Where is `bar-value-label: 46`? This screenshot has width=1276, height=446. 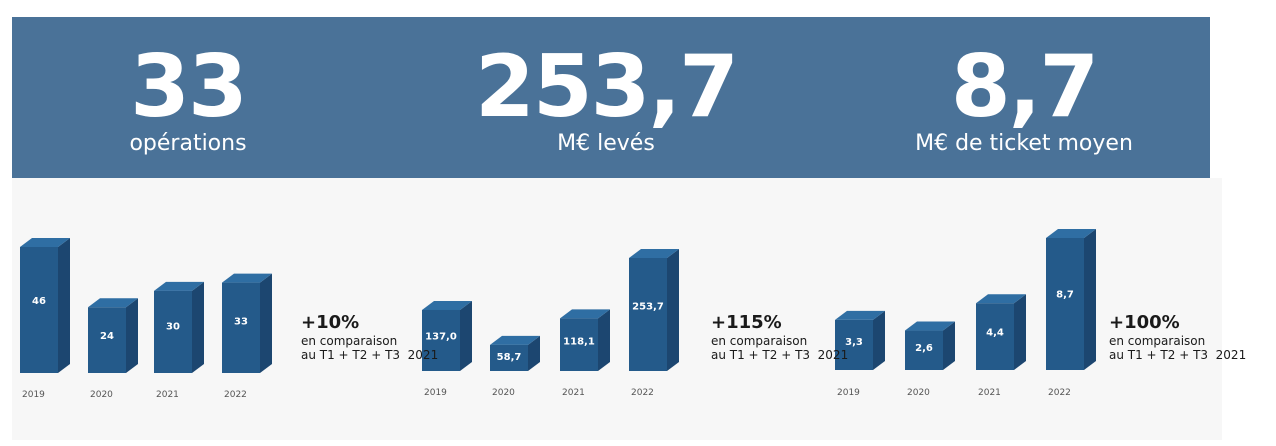
bar-value-label: 46 is located at coordinates (39, 301).